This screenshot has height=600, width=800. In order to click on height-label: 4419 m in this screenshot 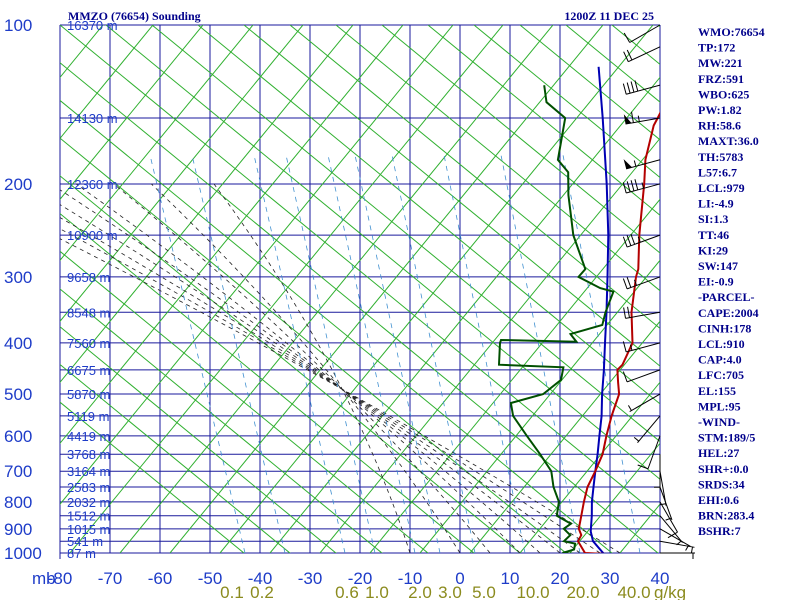, I will do `click(88, 436)`.